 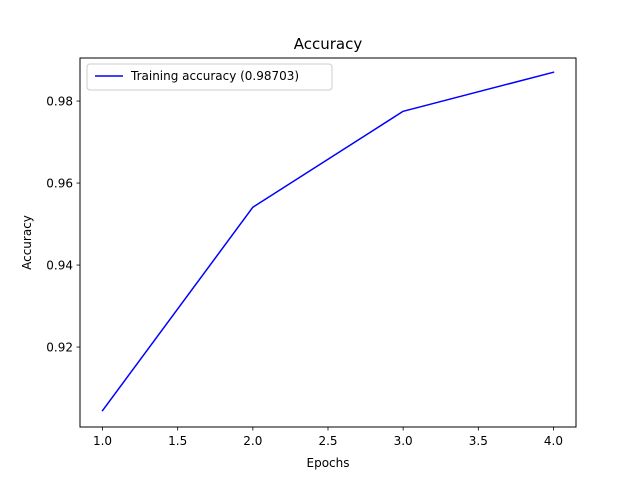 What do you see at coordinates (328, 463) in the screenshot?
I see `x-axis-label: Epochs` at bounding box center [328, 463].